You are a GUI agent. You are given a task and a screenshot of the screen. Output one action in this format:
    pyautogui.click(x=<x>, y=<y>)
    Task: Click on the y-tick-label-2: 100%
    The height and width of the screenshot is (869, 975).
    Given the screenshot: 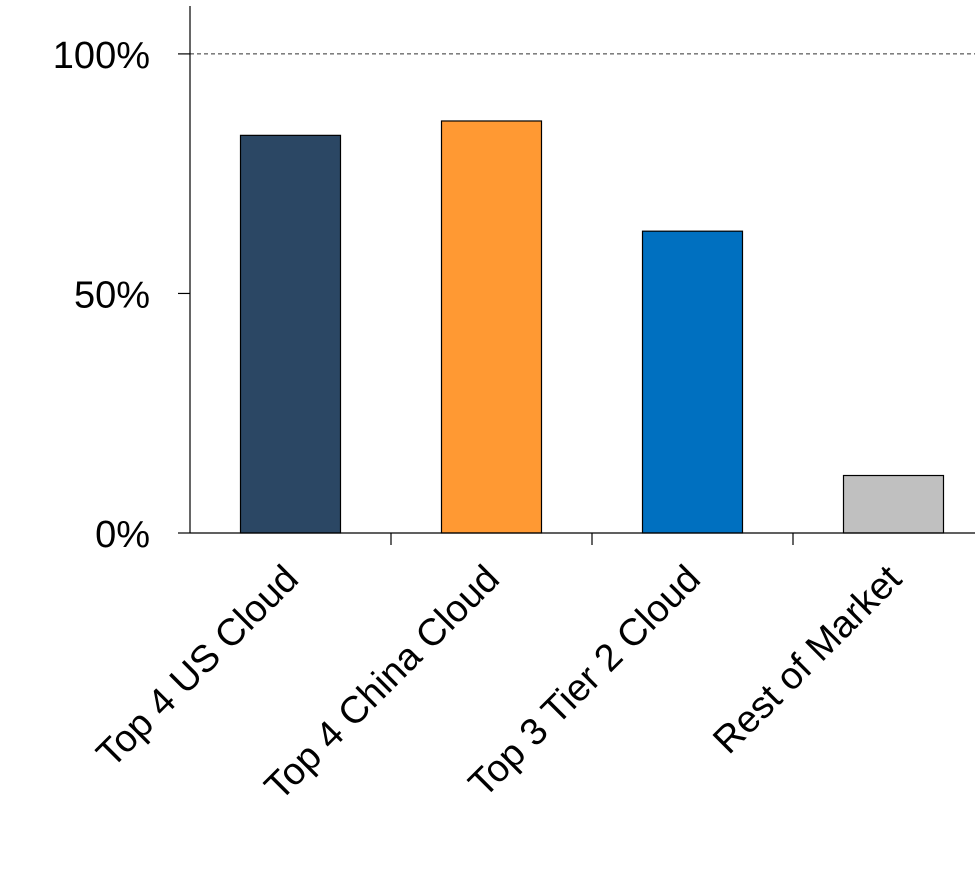 What is the action you would take?
    pyautogui.click(x=101, y=56)
    